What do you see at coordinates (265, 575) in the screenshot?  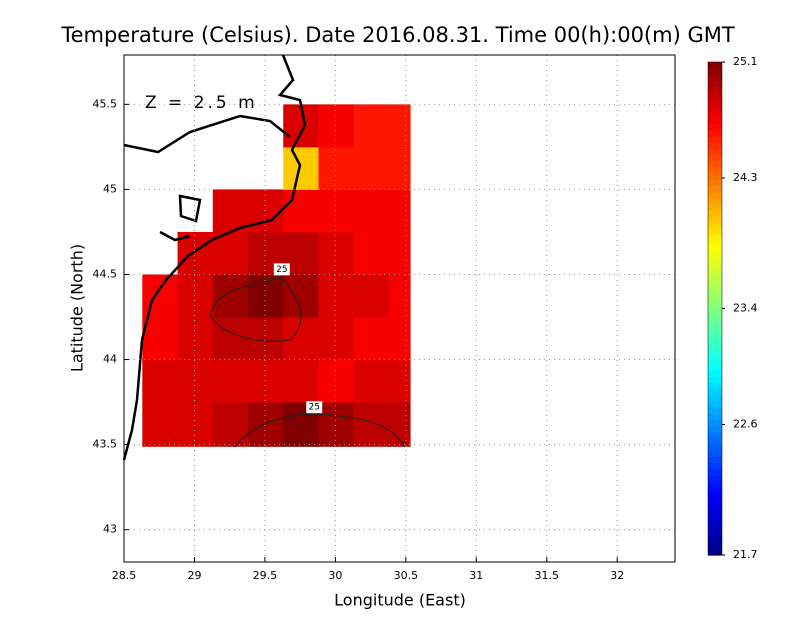 I see `x-tick-label: 29.5` at bounding box center [265, 575].